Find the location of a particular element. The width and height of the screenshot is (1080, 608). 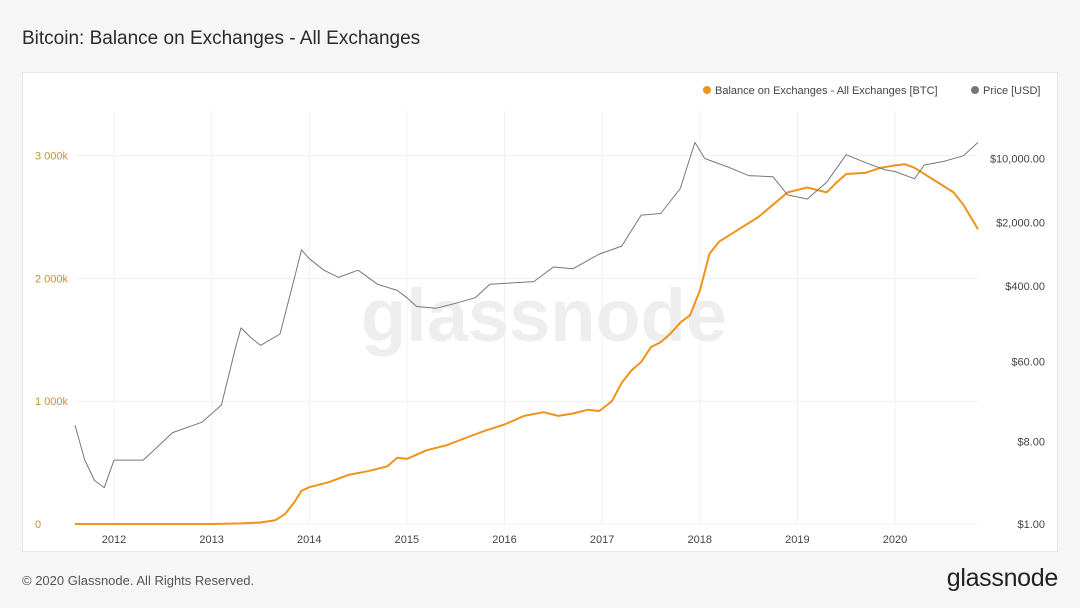

x-tick-label: 2015 is located at coordinates (407, 540).